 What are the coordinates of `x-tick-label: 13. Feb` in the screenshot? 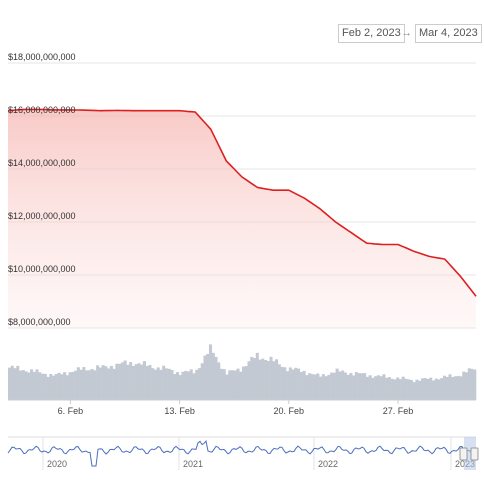 It's located at (179, 411).